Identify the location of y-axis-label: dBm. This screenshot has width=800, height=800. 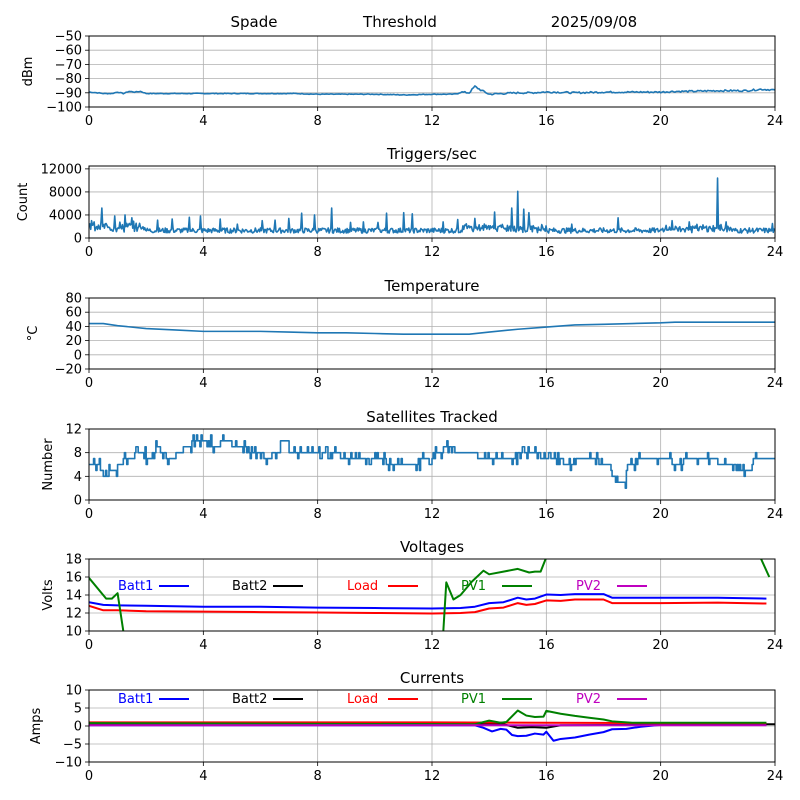
(28, 72).